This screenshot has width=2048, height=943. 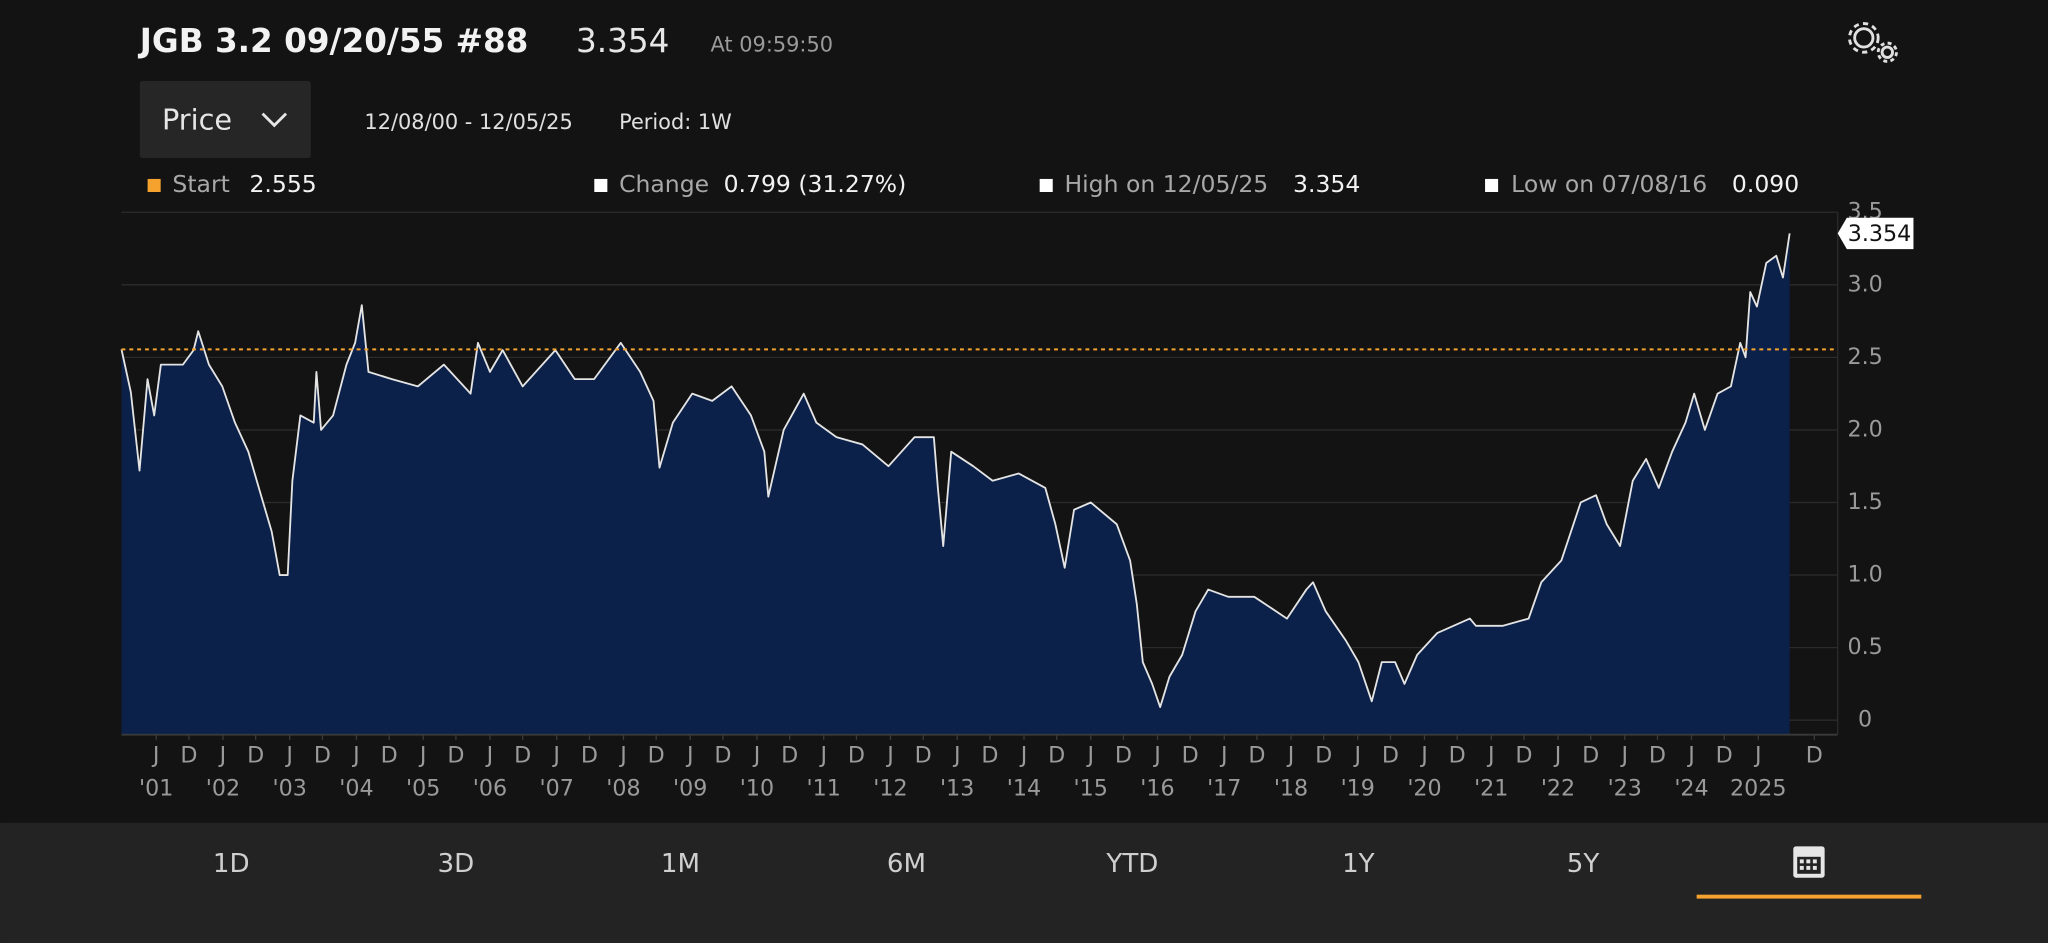 What do you see at coordinates (1864, 647) in the screenshot?
I see `y-tick-label: 0.5` at bounding box center [1864, 647].